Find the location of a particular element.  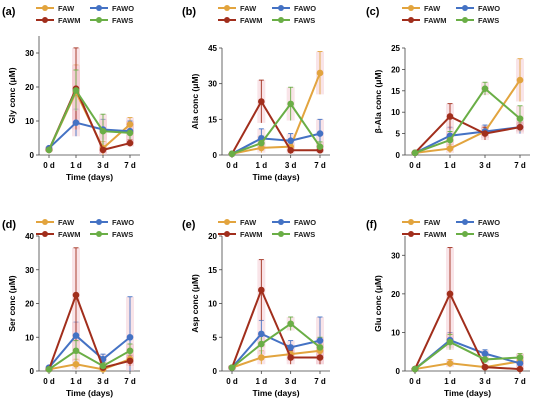

y-tick-label: 45 is located at coordinates (212, 48).